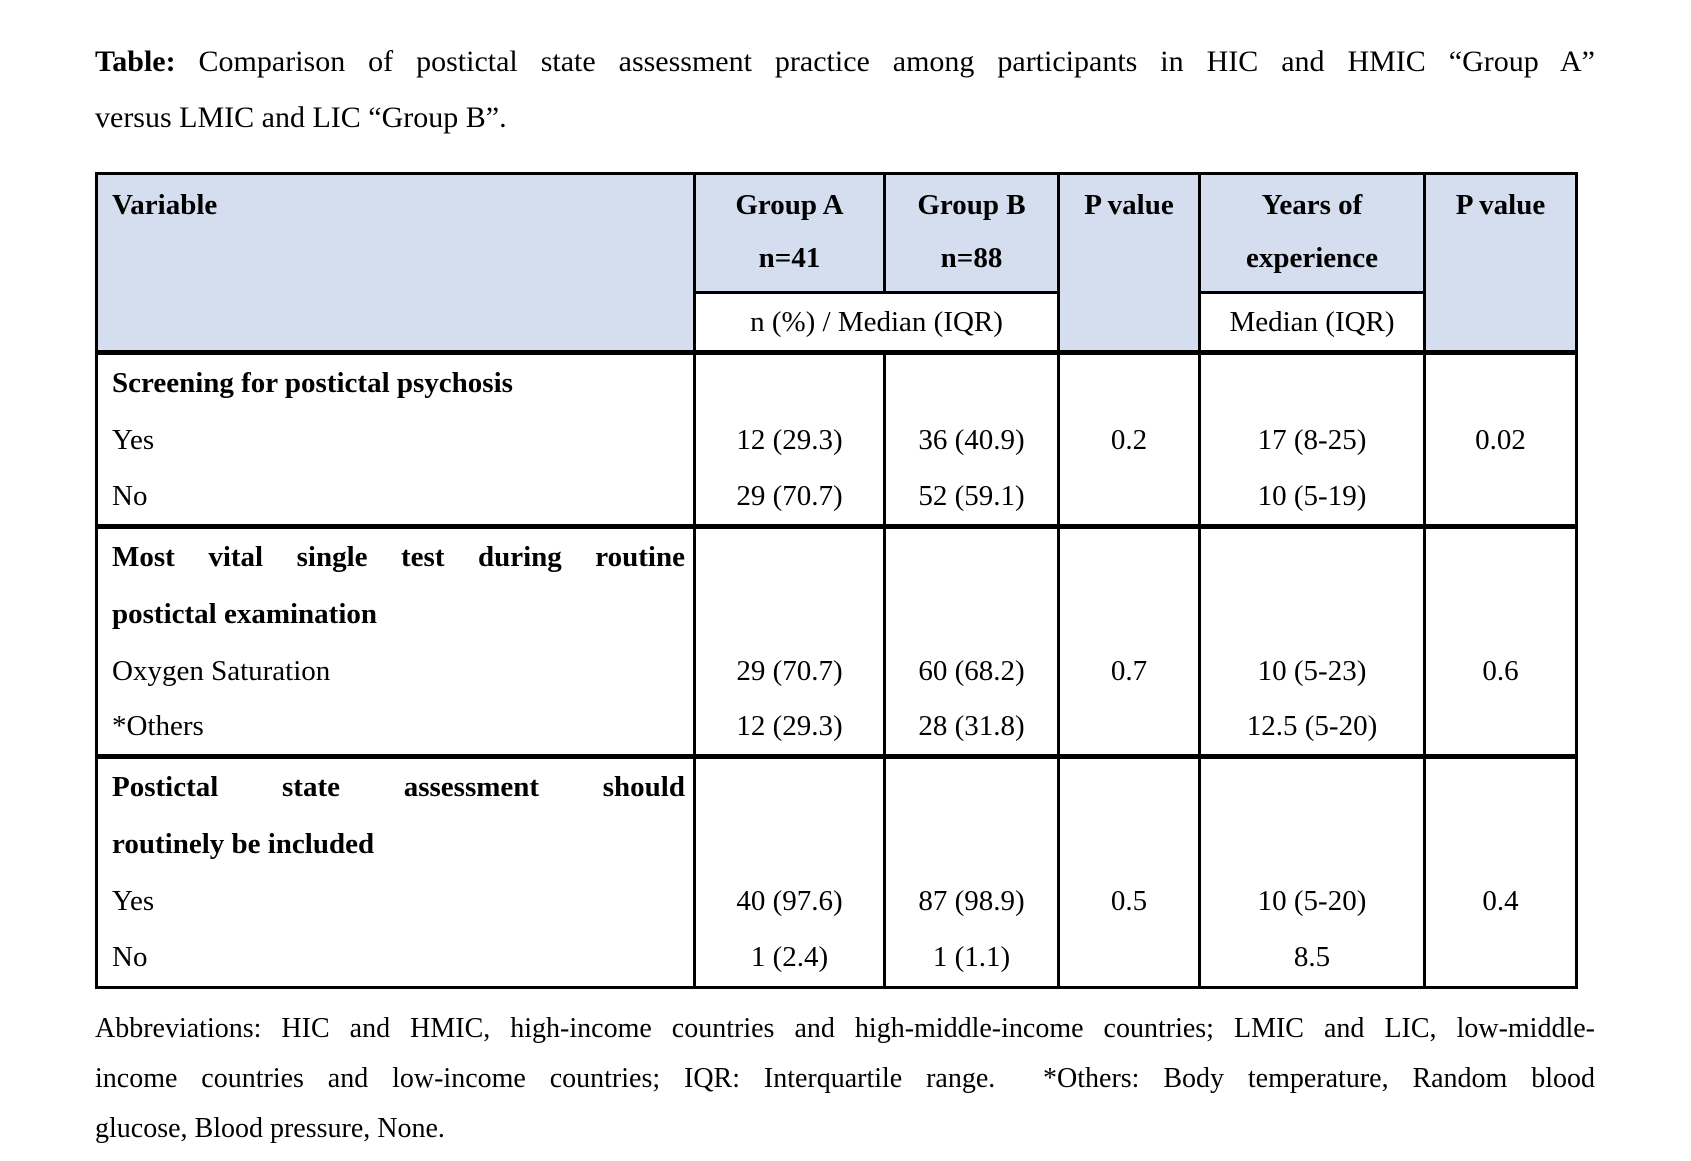  What do you see at coordinates (789, 958) in the screenshot?
I see `group-a-value: 1 (2.4)` at bounding box center [789, 958].